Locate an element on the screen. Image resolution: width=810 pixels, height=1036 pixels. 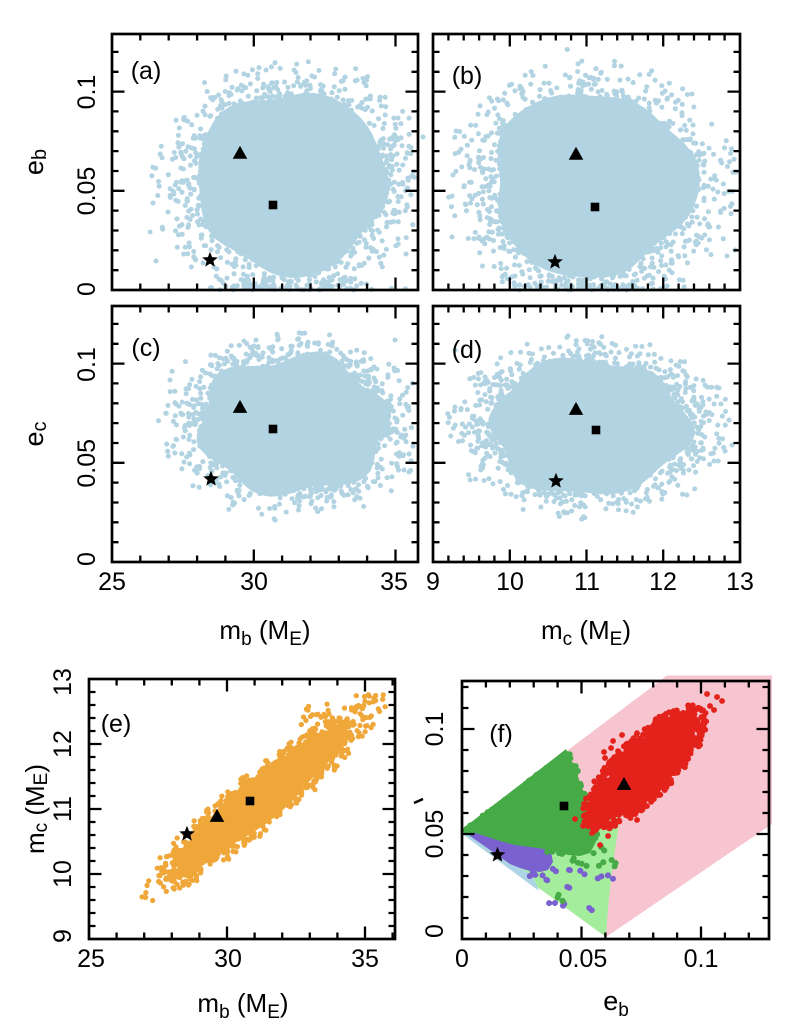
svg-text: (d) is located at coordinates (467, 350).